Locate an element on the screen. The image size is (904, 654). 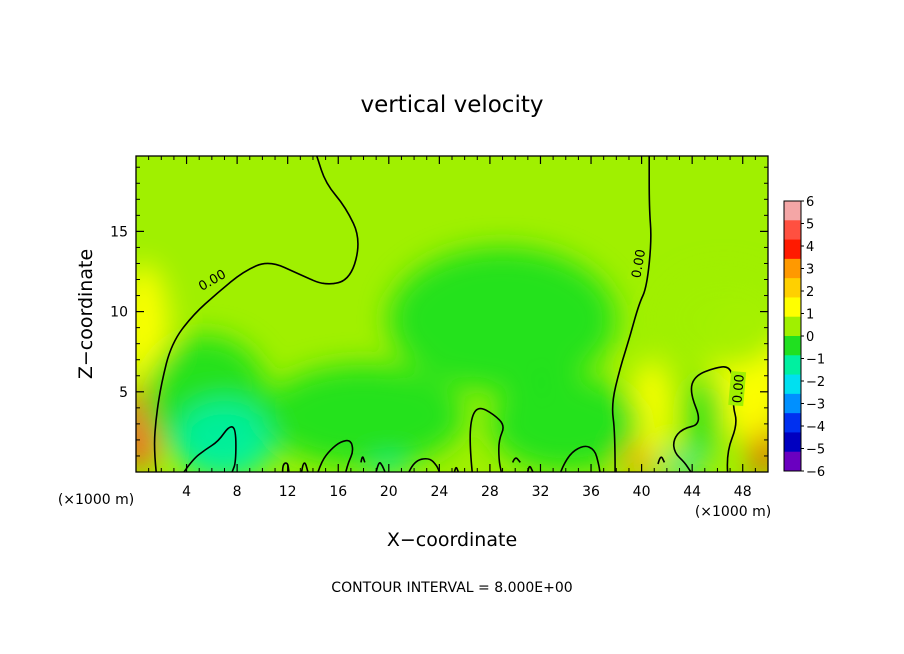
colorbar-label: −2 is located at coordinates (815, 382).